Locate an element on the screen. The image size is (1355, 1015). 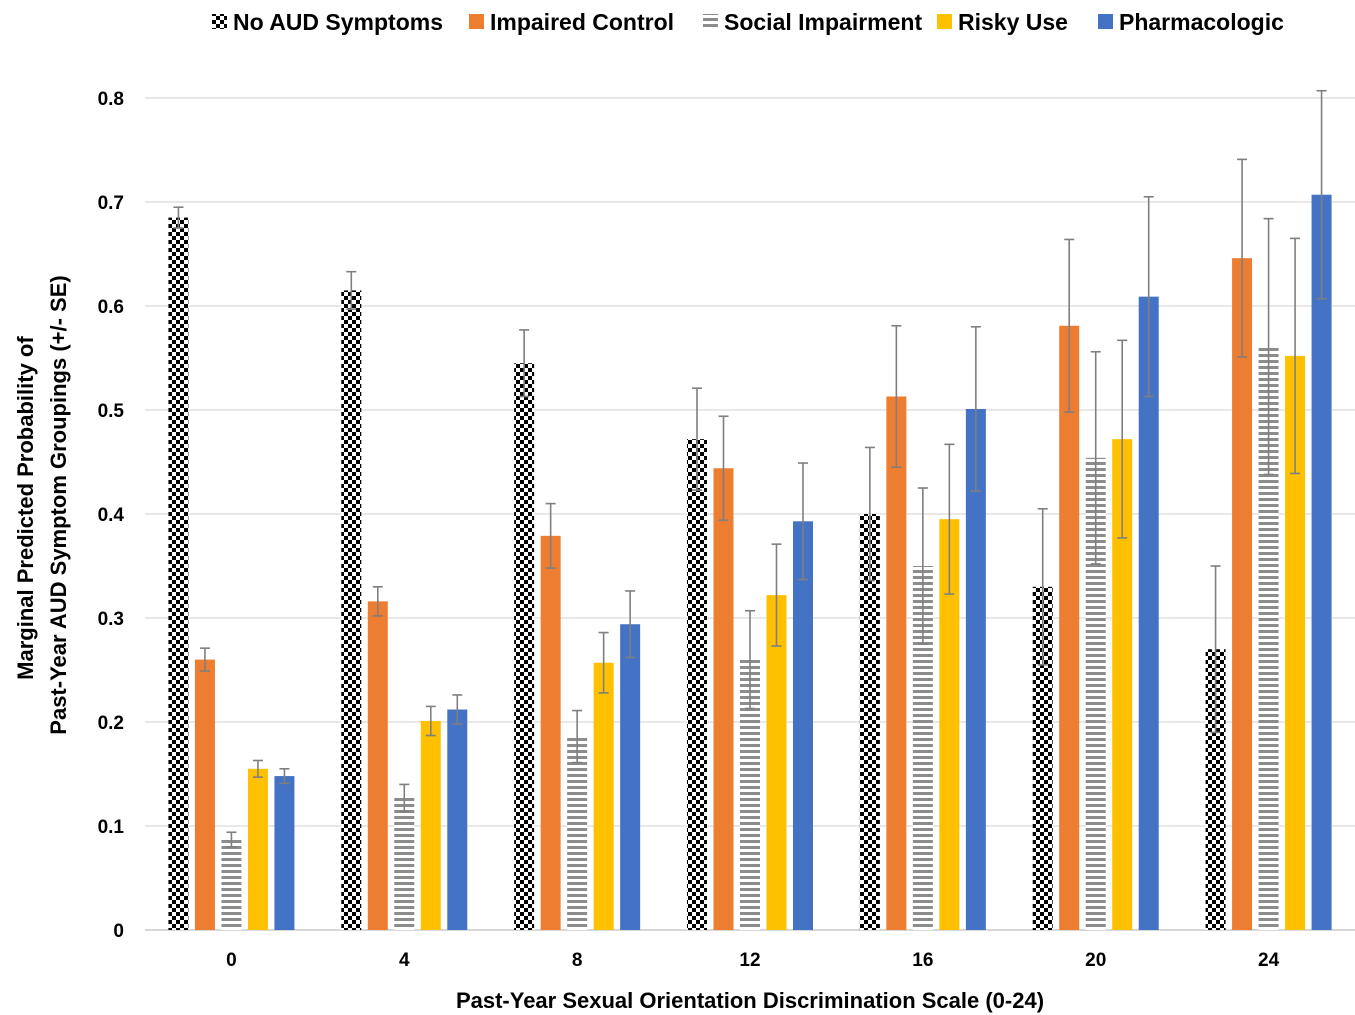
x-tick-label: 16 is located at coordinates (922, 960).